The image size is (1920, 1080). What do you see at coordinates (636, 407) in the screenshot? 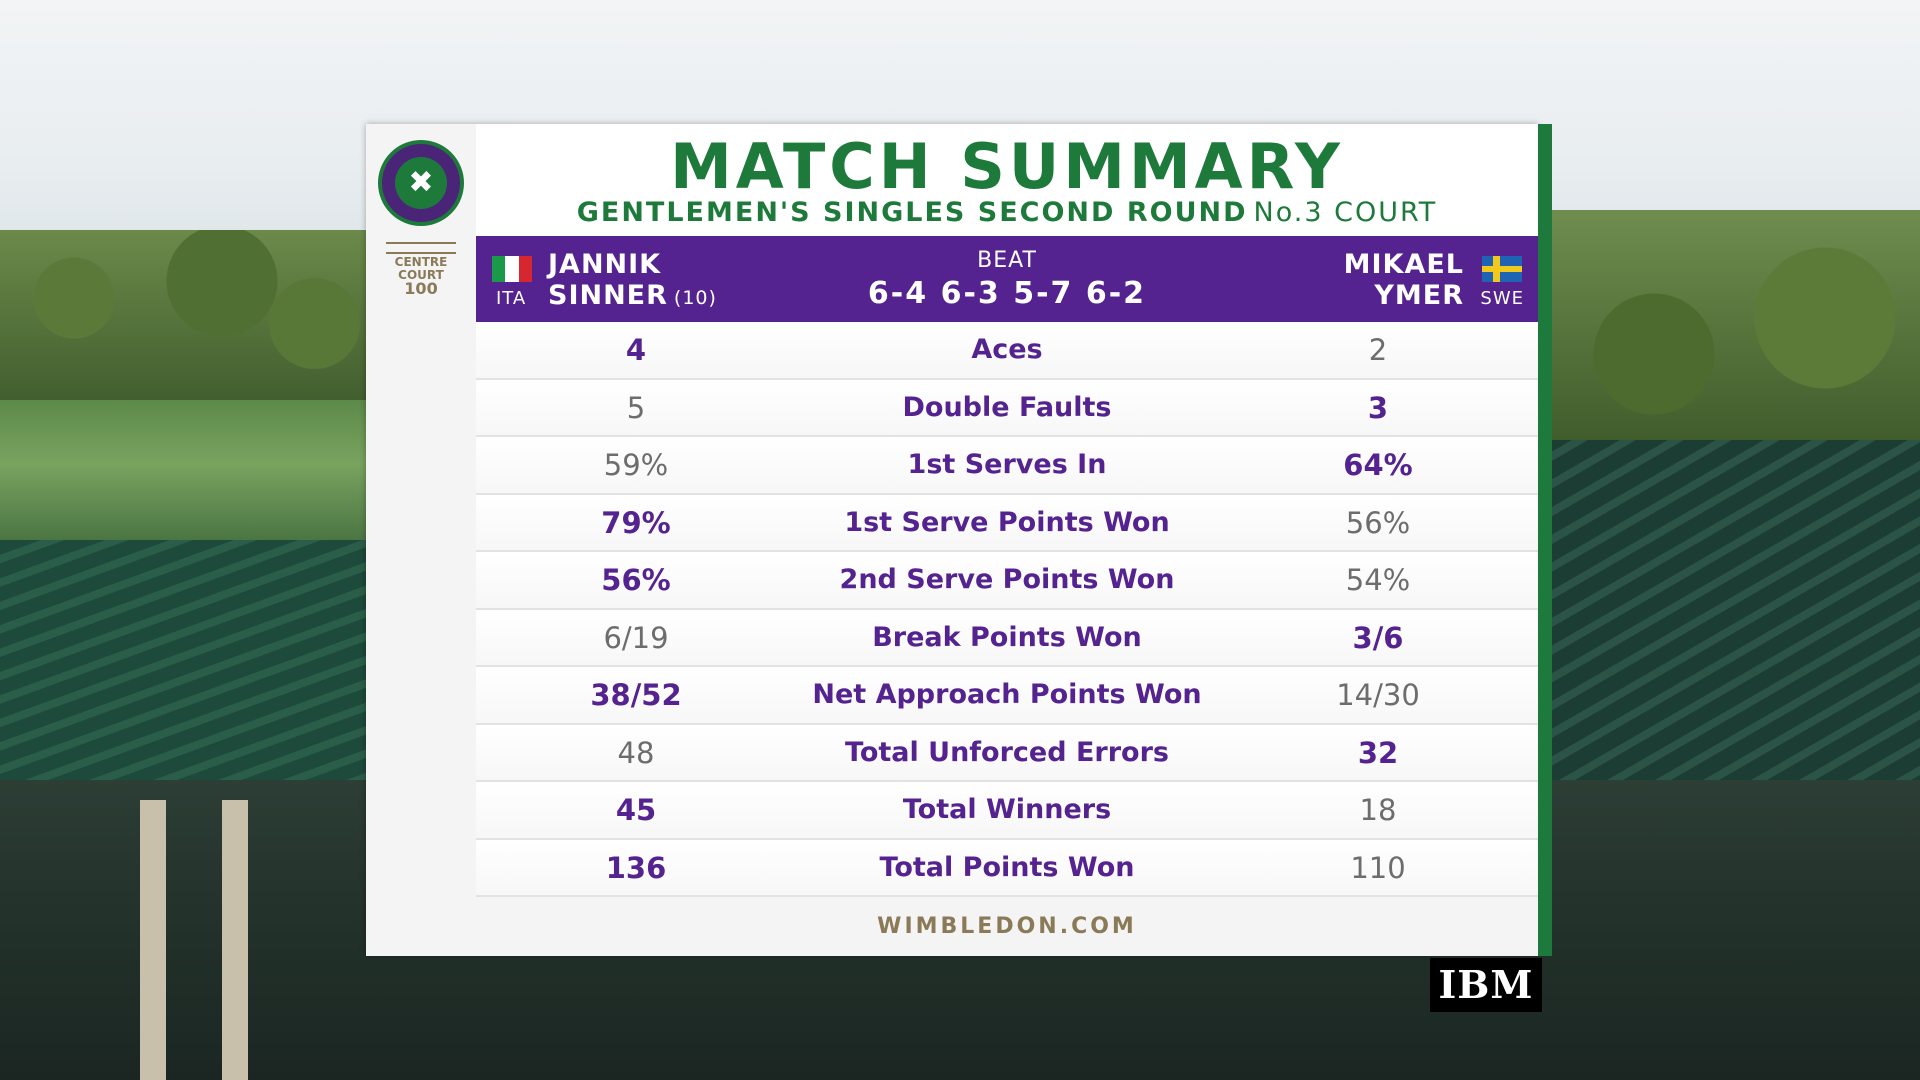
I see `player1-stat: 5` at bounding box center [636, 407].